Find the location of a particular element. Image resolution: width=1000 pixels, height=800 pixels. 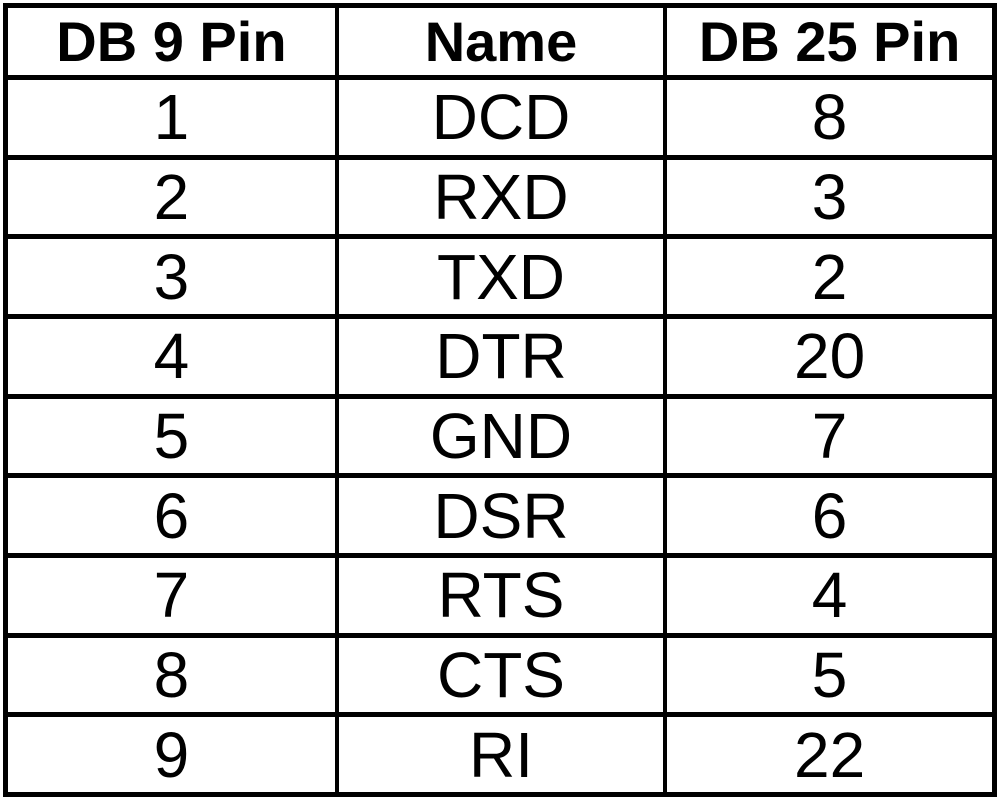

table-cell-db25_pin: 7 is located at coordinates (830, 436).